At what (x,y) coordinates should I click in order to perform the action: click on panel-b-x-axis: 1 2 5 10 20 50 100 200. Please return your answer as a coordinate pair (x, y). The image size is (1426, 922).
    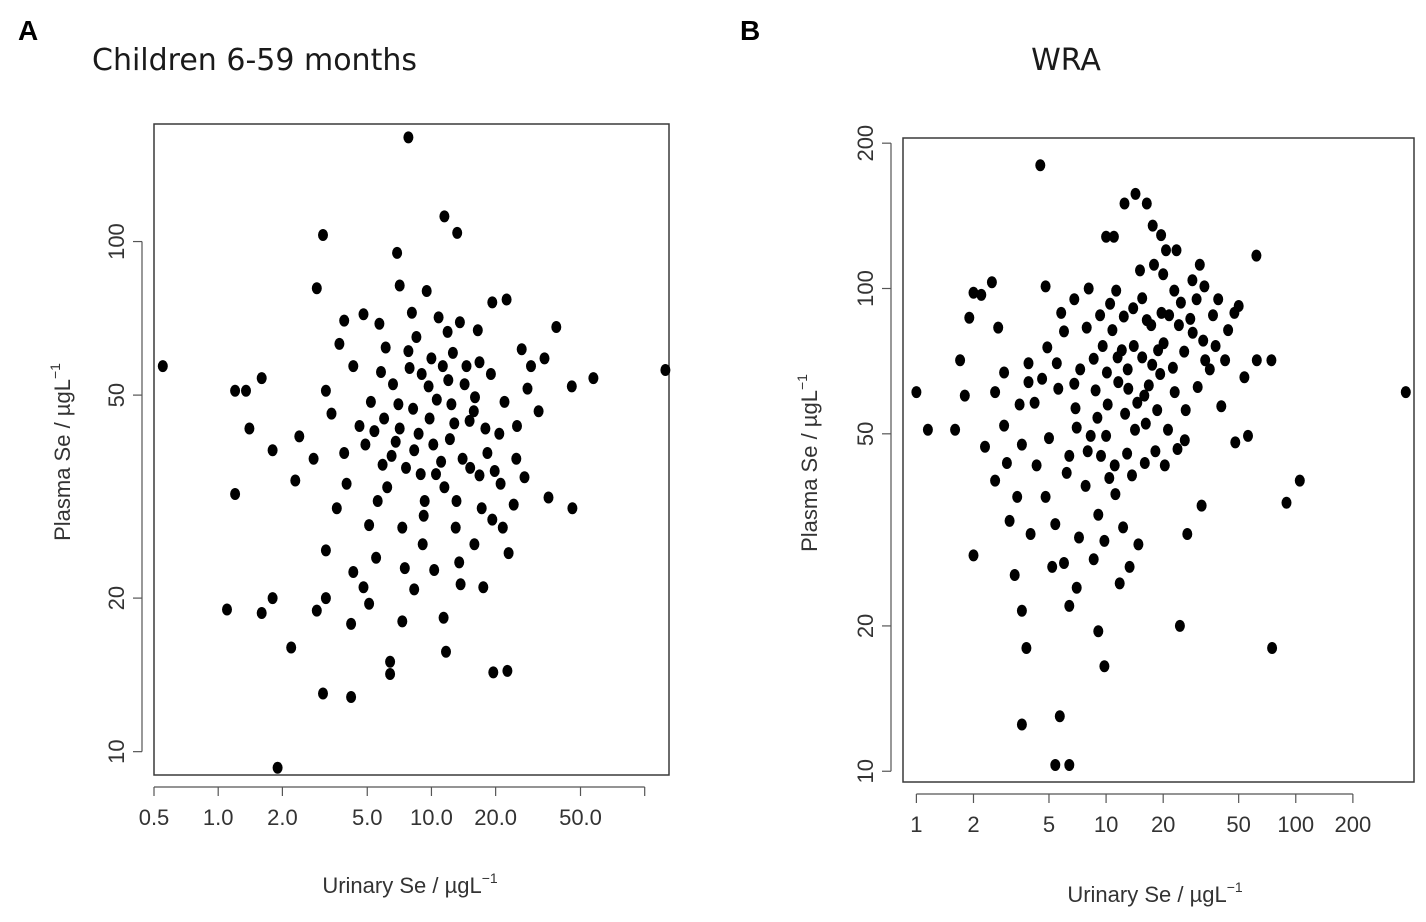
    Looking at the image, I should click on (1140, 815).